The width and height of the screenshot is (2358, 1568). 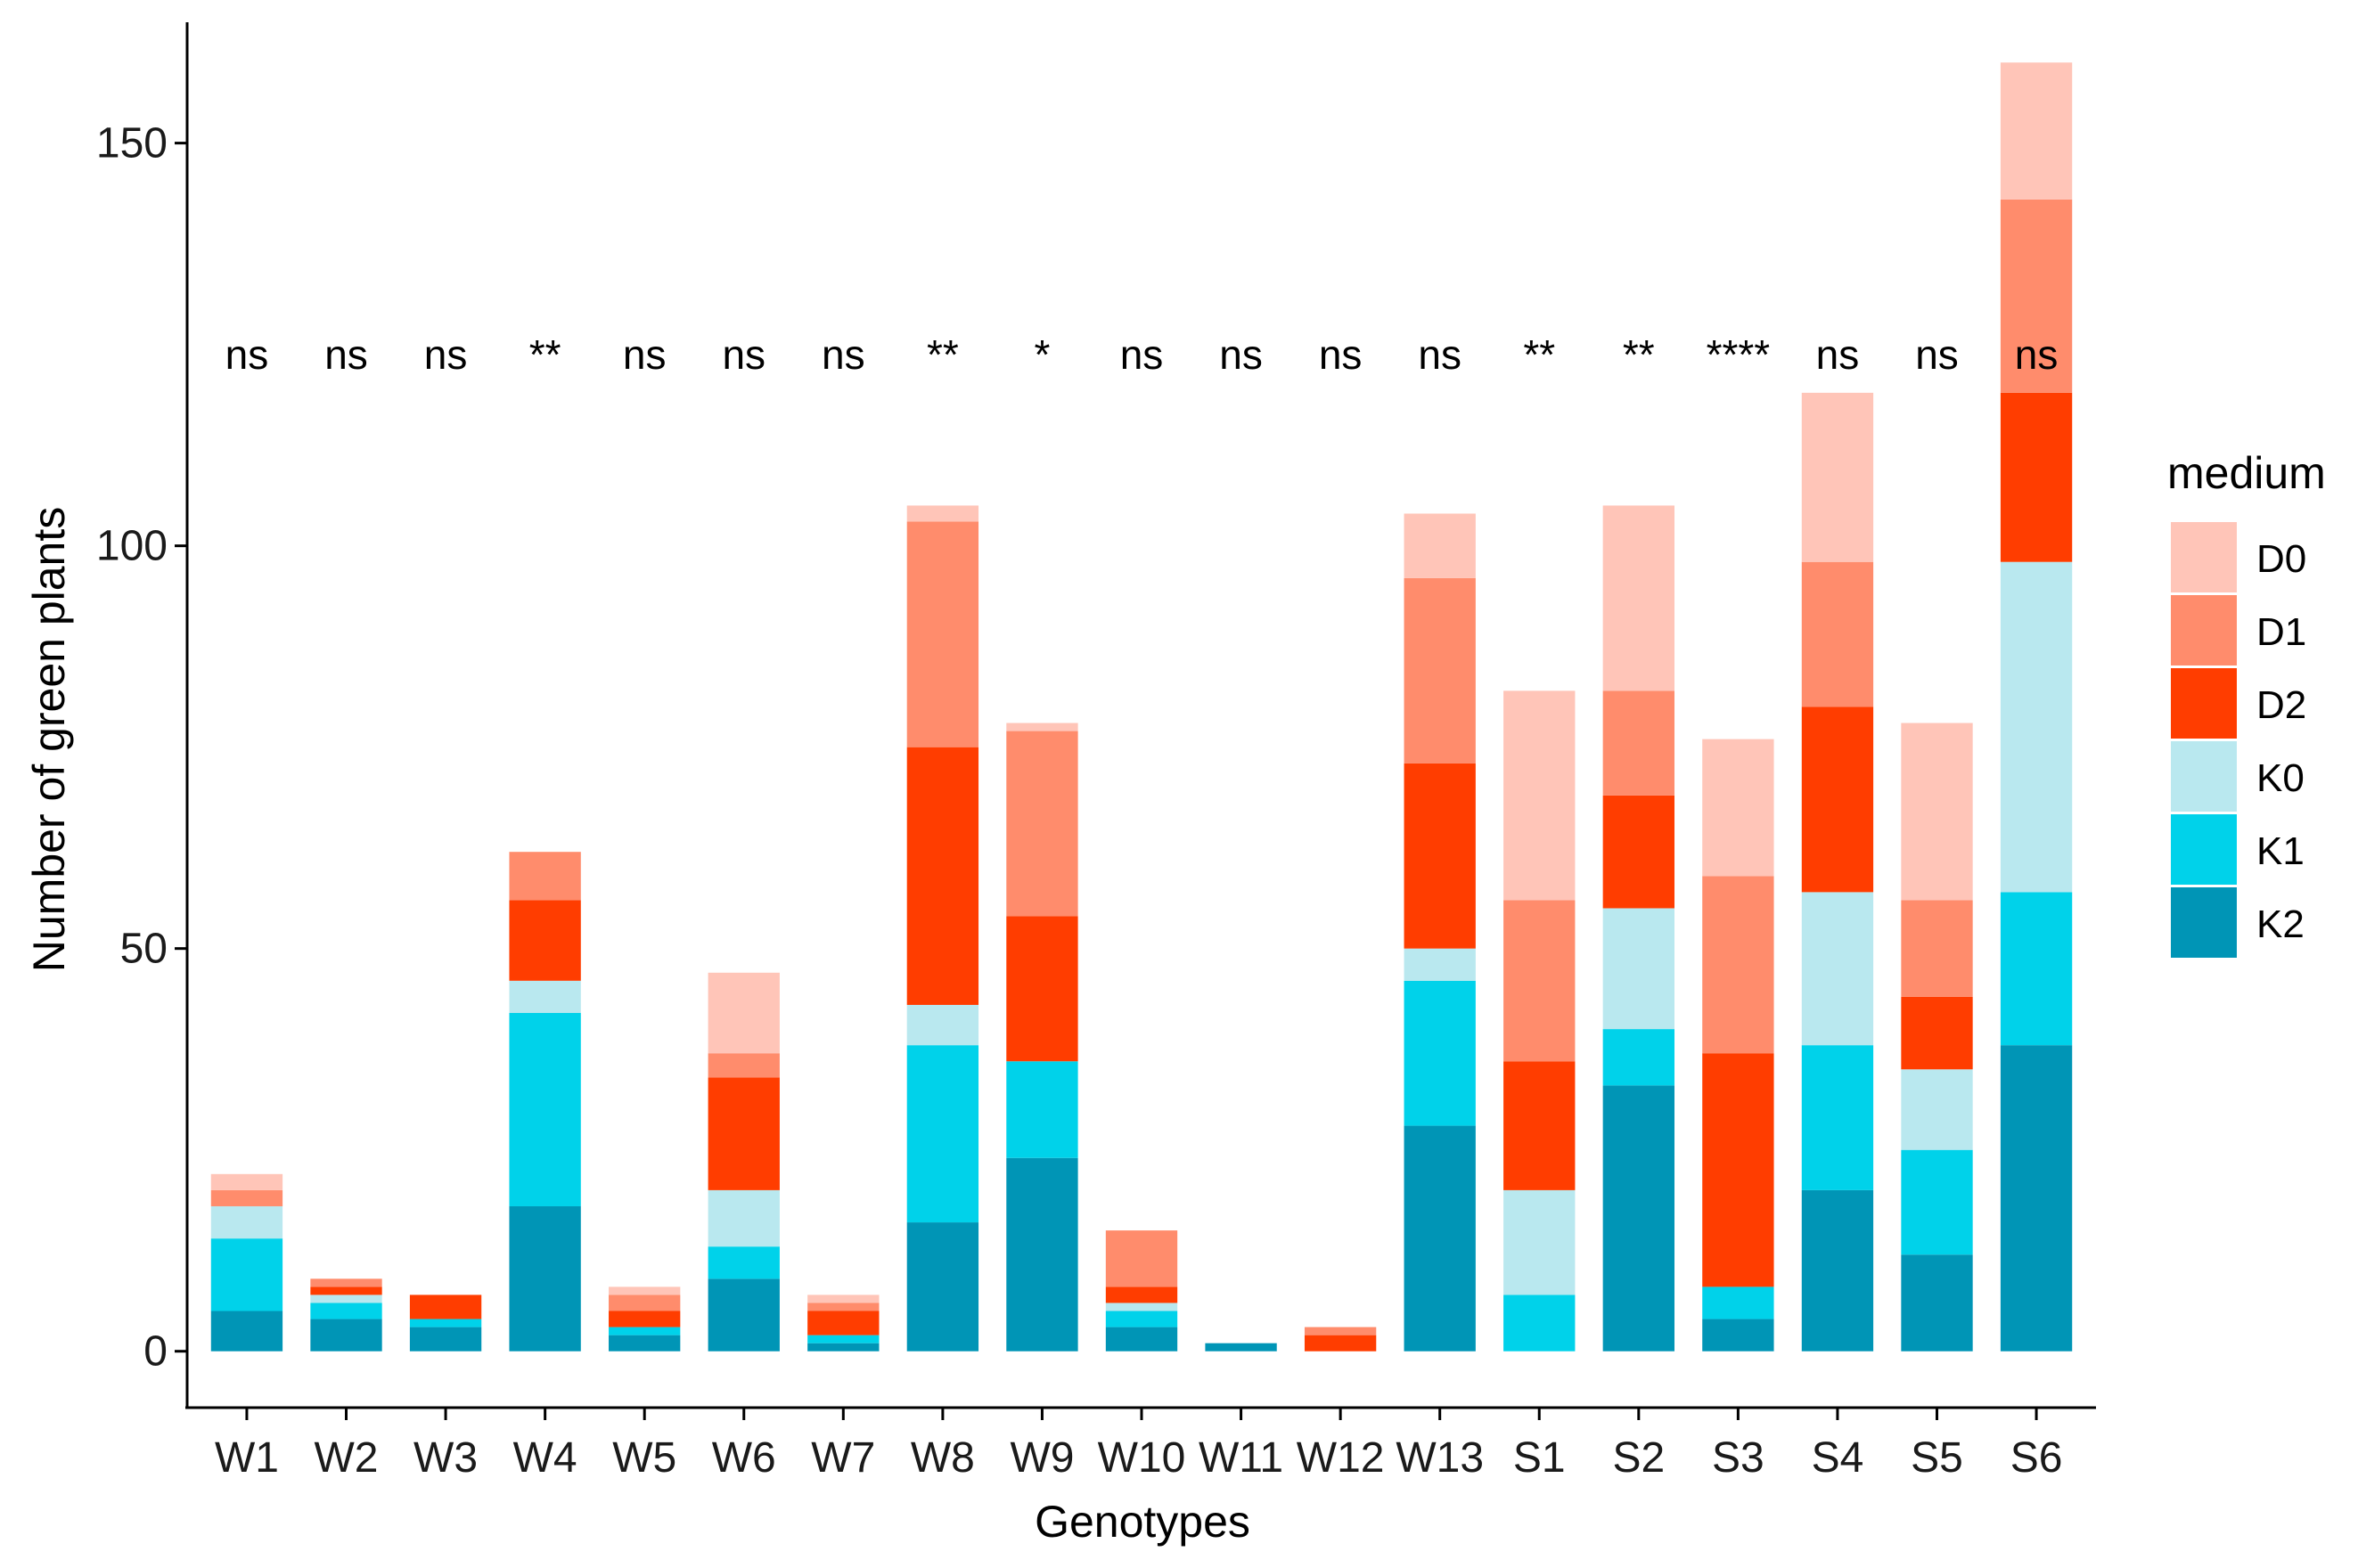 I want to click on significance-label-W1: ns, so click(x=247, y=354).